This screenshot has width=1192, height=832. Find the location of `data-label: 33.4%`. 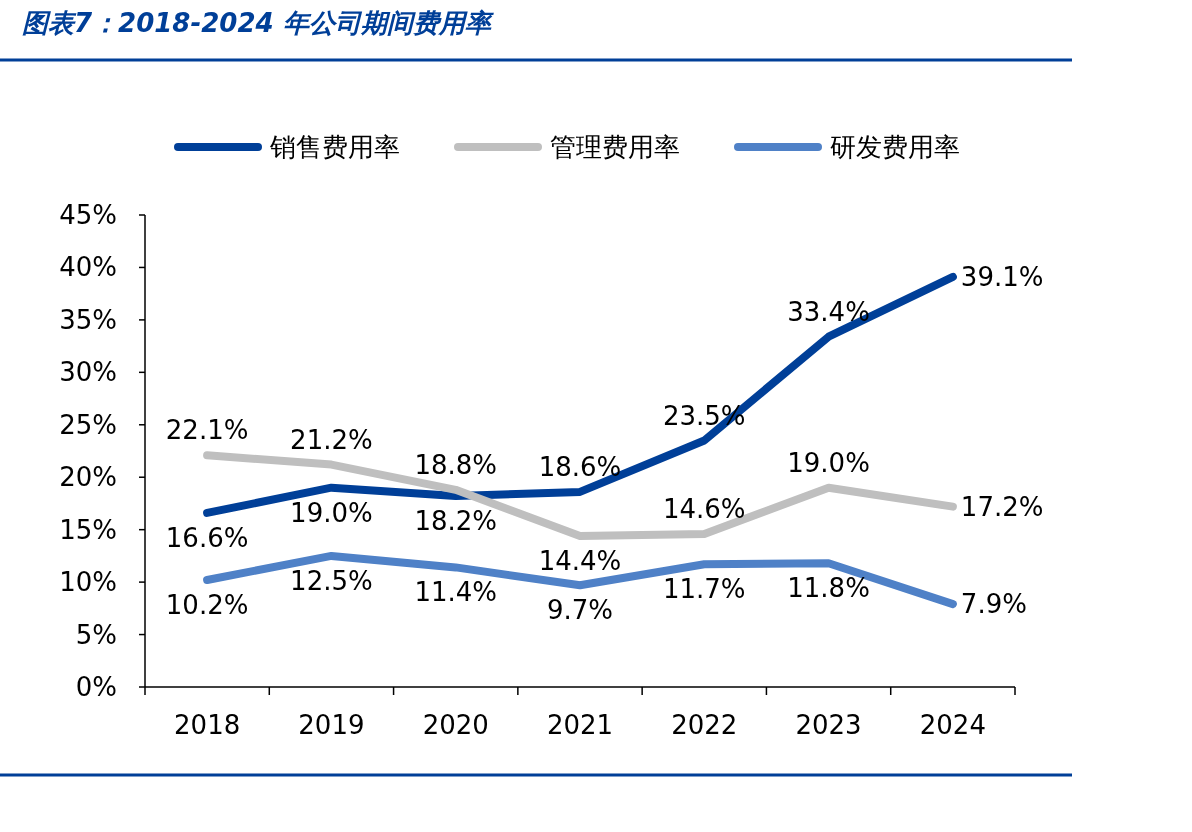

data-label: 33.4% is located at coordinates (828, 311).